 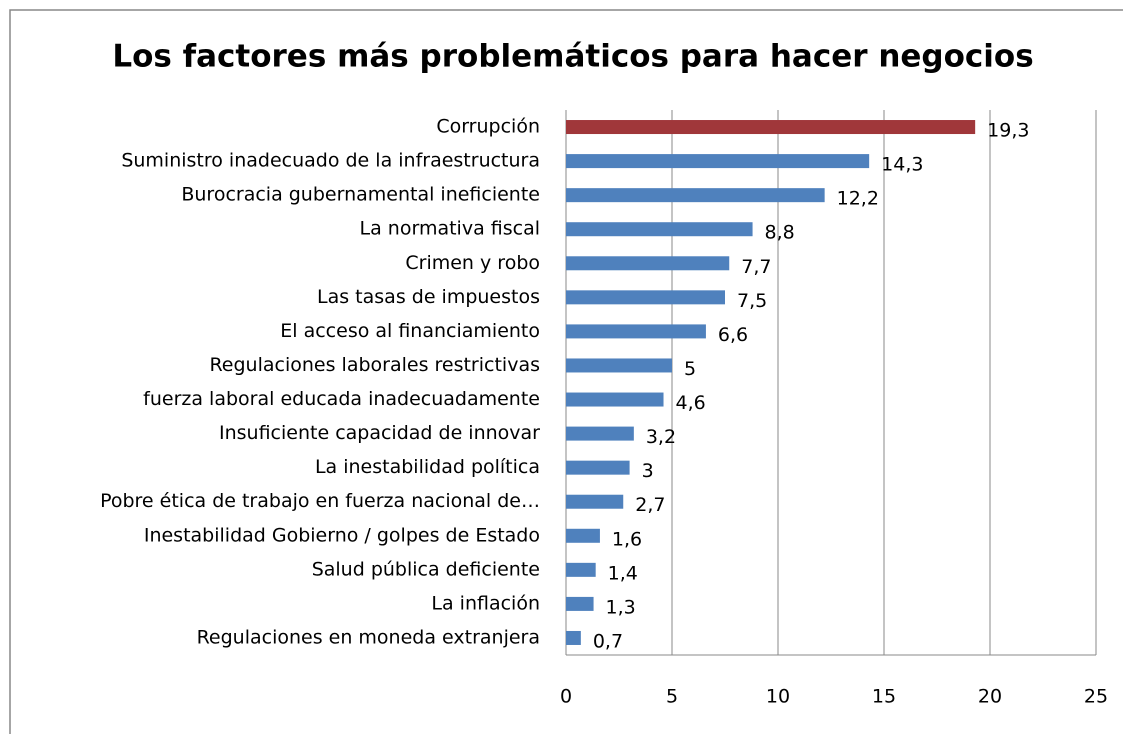 I want to click on y-tick-label: La inestabilidad política, so click(x=427, y=467).